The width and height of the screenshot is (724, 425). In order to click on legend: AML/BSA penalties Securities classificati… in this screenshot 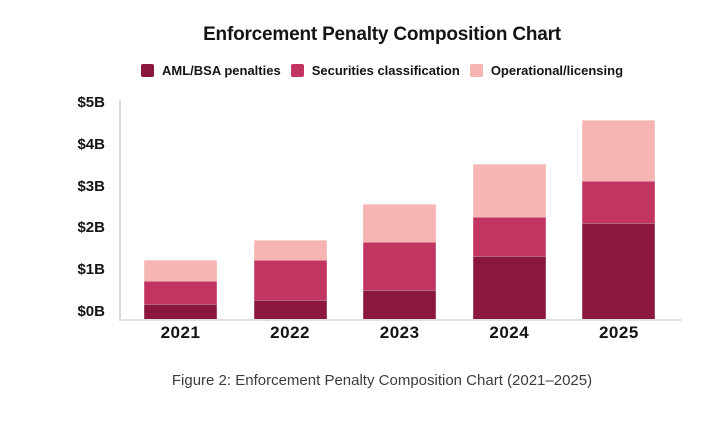, I will do `click(382, 70)`.